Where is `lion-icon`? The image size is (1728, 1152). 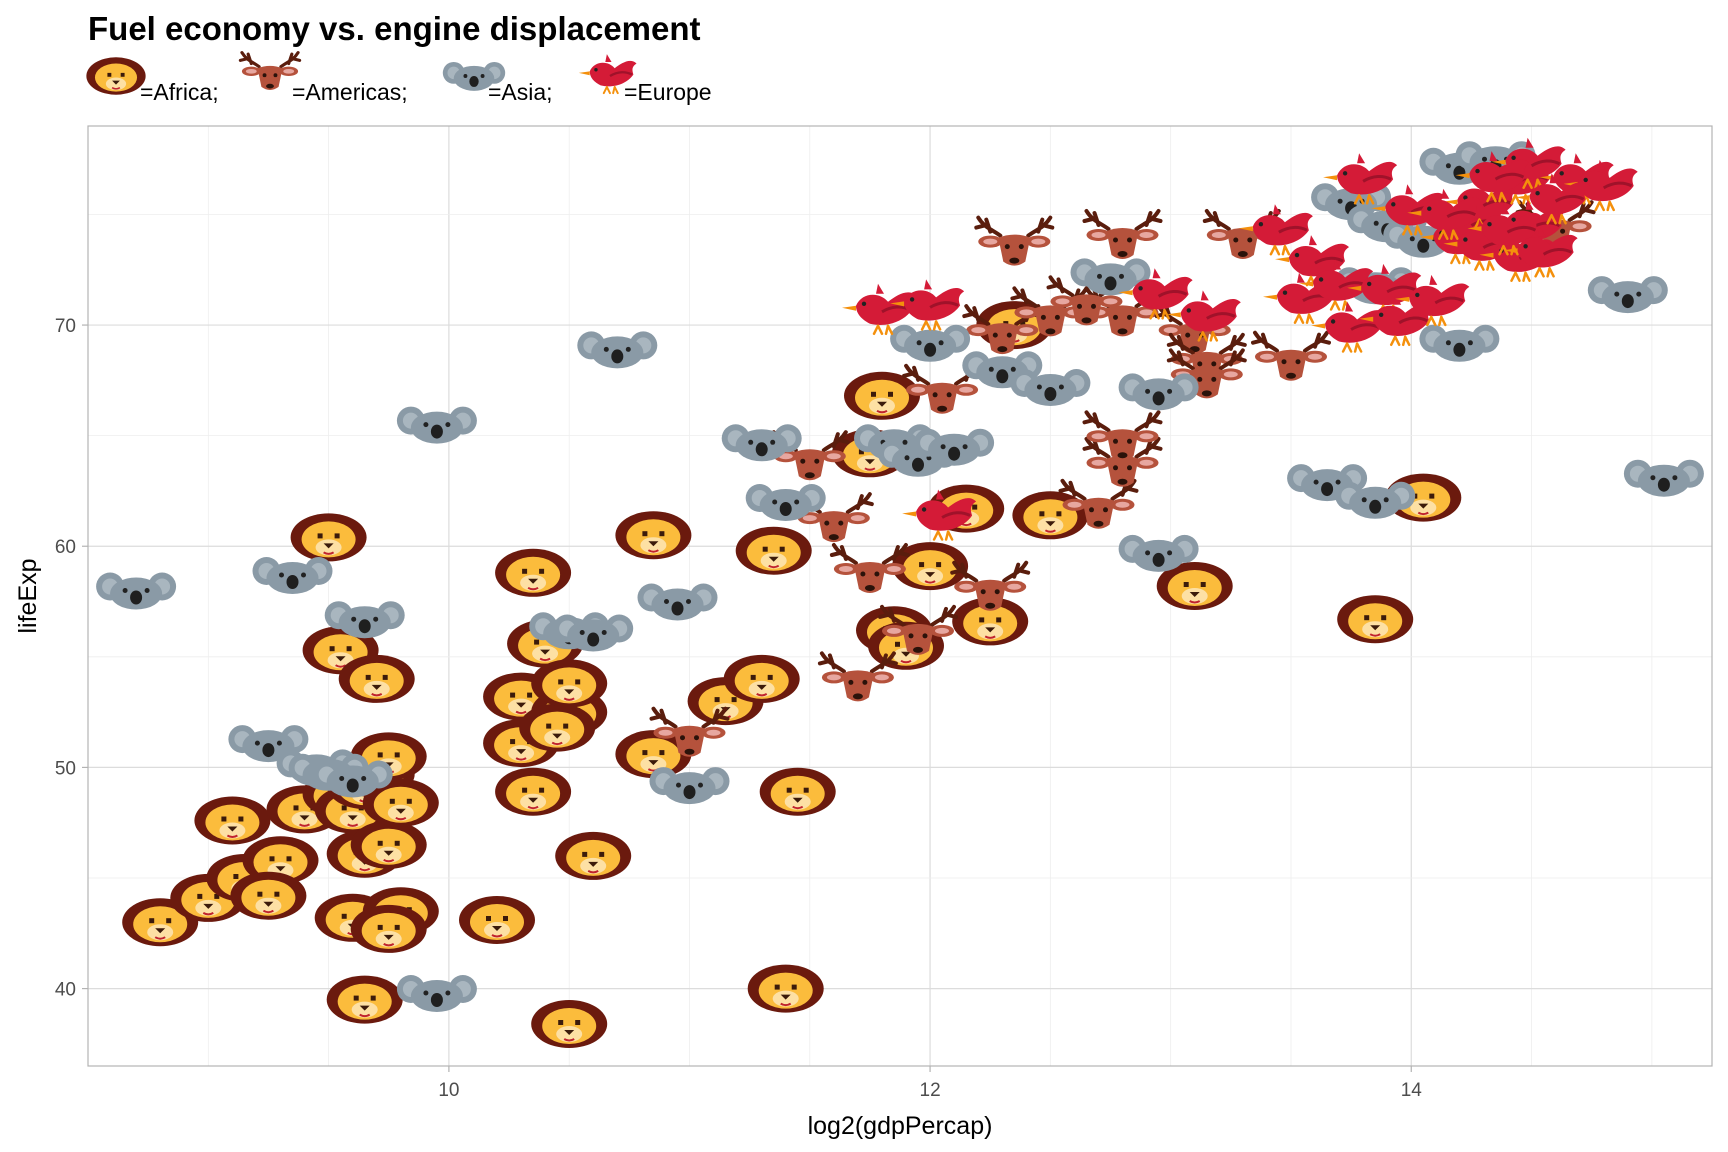 lion-icon is located at coordinates (116, 76).